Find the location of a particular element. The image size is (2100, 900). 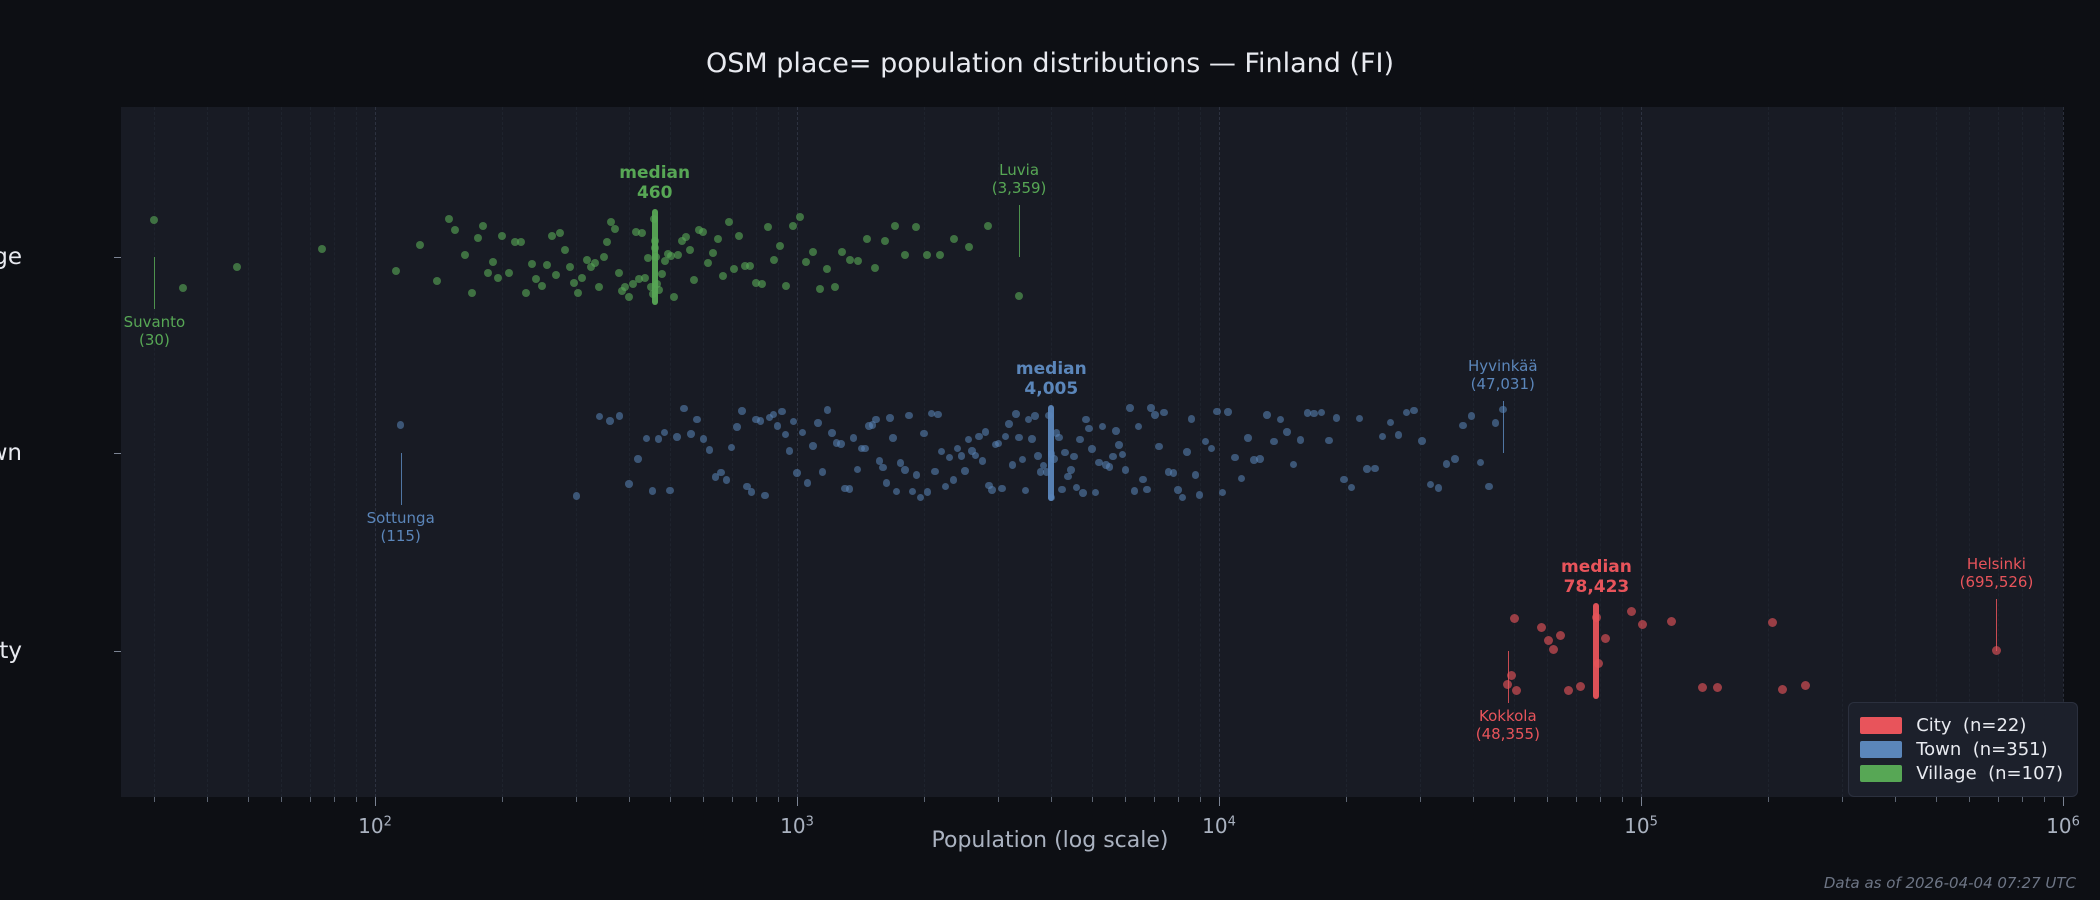

median-label-village: median 460 is located at coordinates (655, 183).